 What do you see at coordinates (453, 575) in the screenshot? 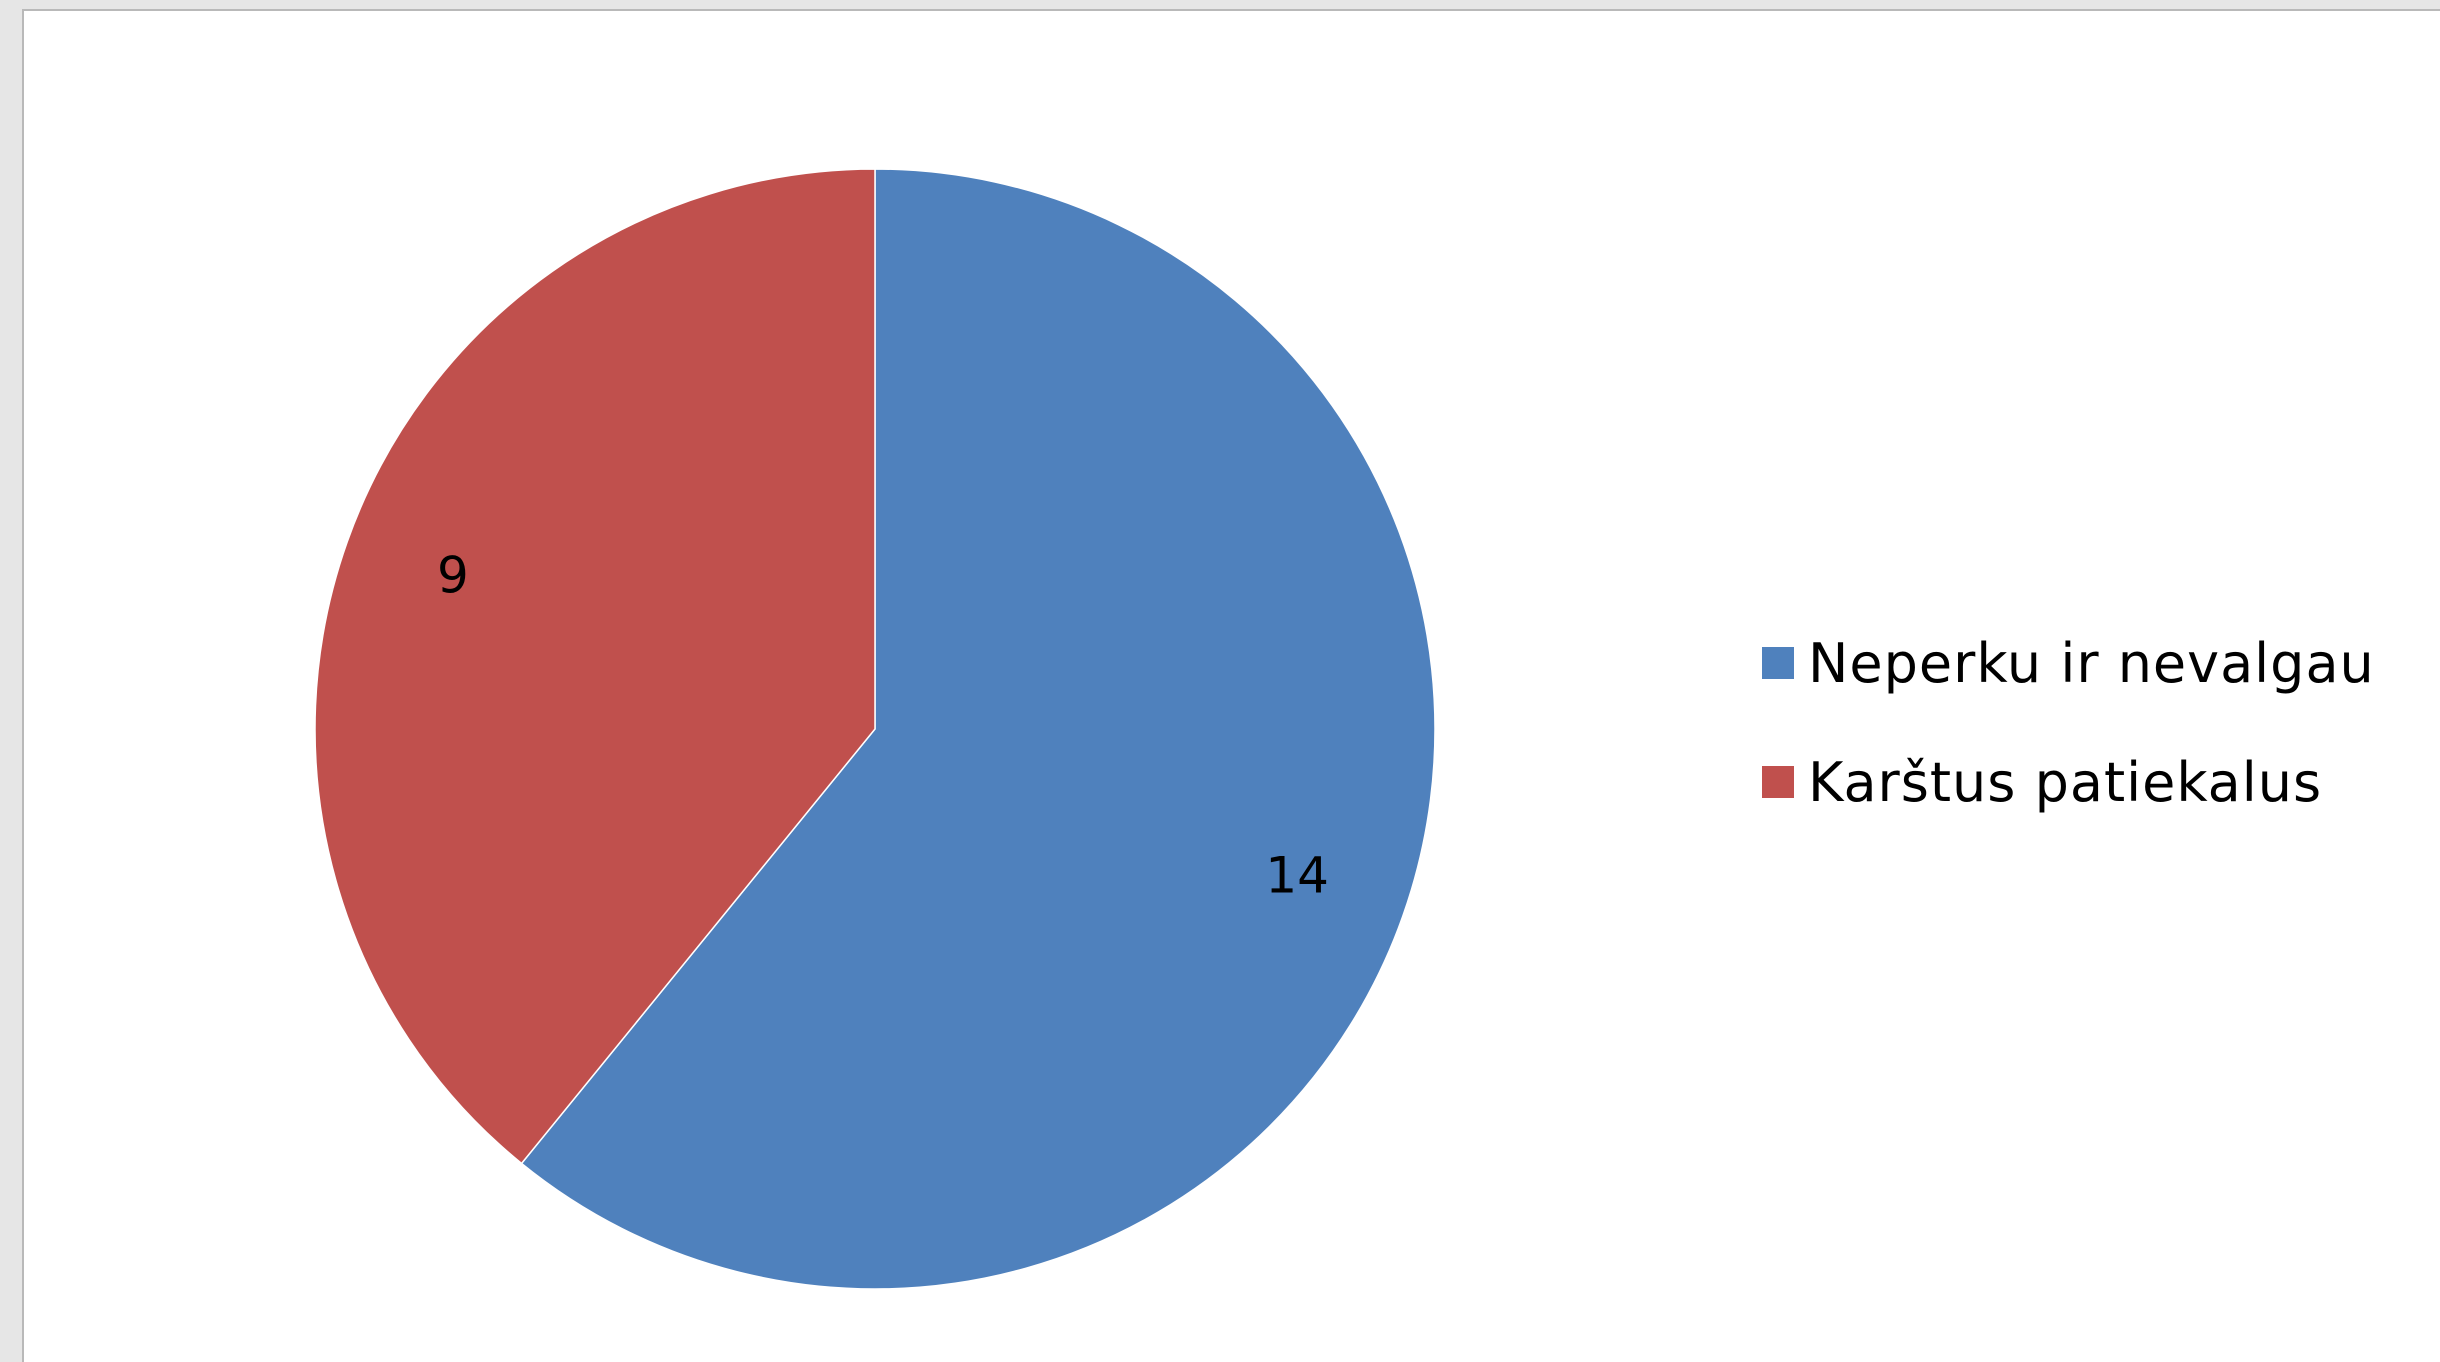
I see `data-label-karstus: 9` at bounding box center [453, 575].